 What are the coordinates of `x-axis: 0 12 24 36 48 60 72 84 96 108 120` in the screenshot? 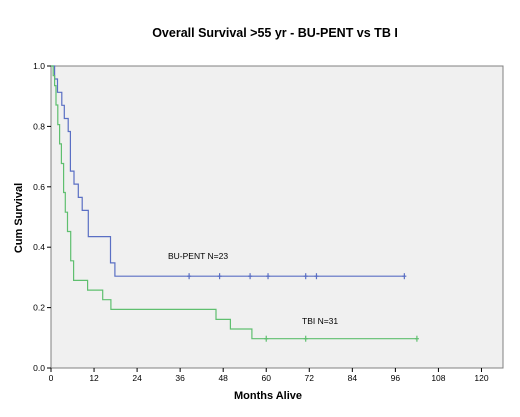 It's located at (269, 375).